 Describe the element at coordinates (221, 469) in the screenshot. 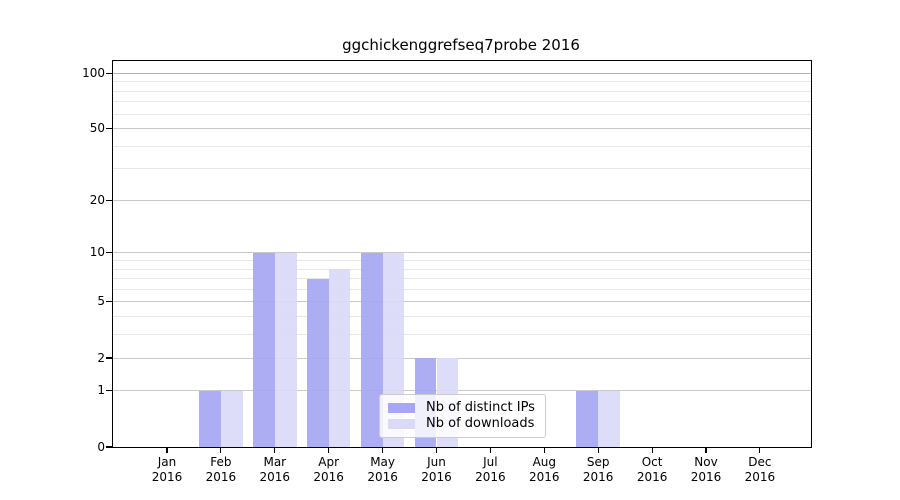

I see `x-tick-label: Feb 2016` at that location.